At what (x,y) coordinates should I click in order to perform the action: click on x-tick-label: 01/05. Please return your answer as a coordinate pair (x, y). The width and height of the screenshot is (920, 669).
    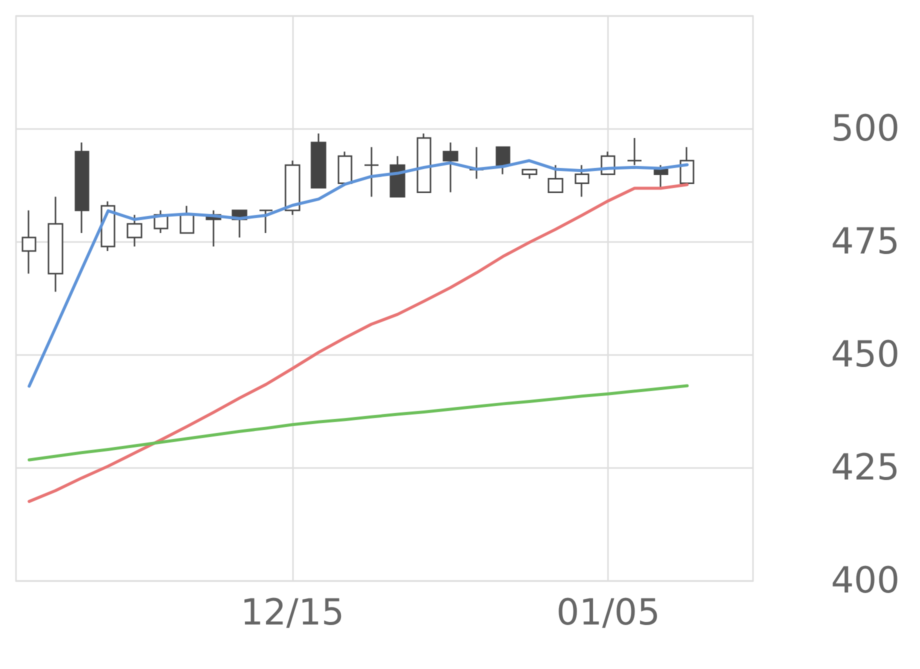
    Looking at the image, I should click on (608, 613).